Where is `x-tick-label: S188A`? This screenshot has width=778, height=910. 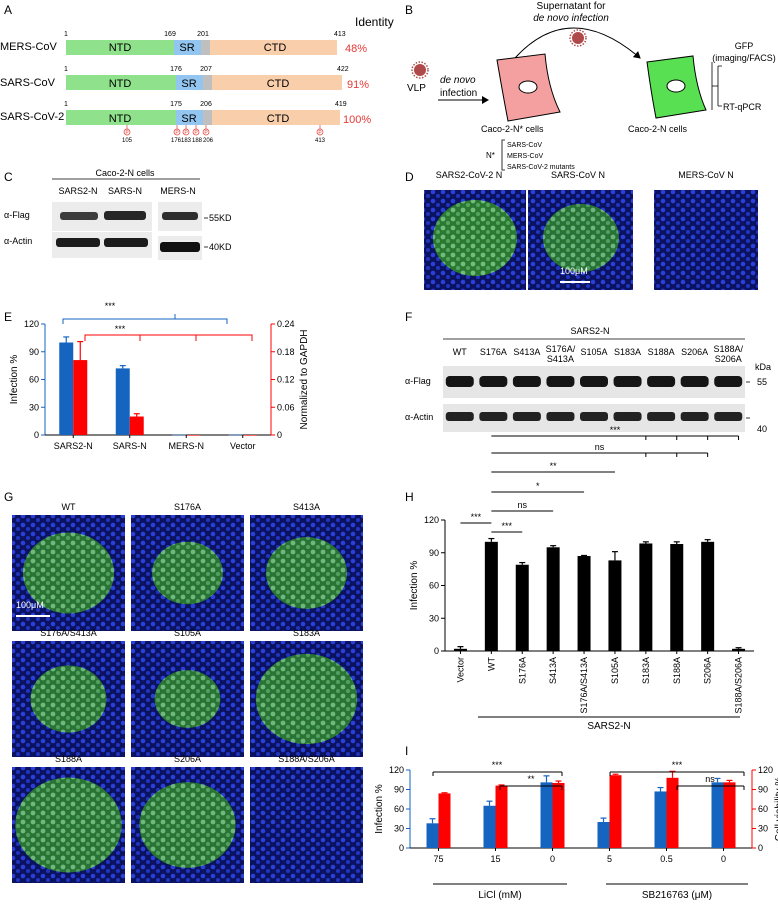 x-tick-label: S188A is located at coordinates (677, 670).